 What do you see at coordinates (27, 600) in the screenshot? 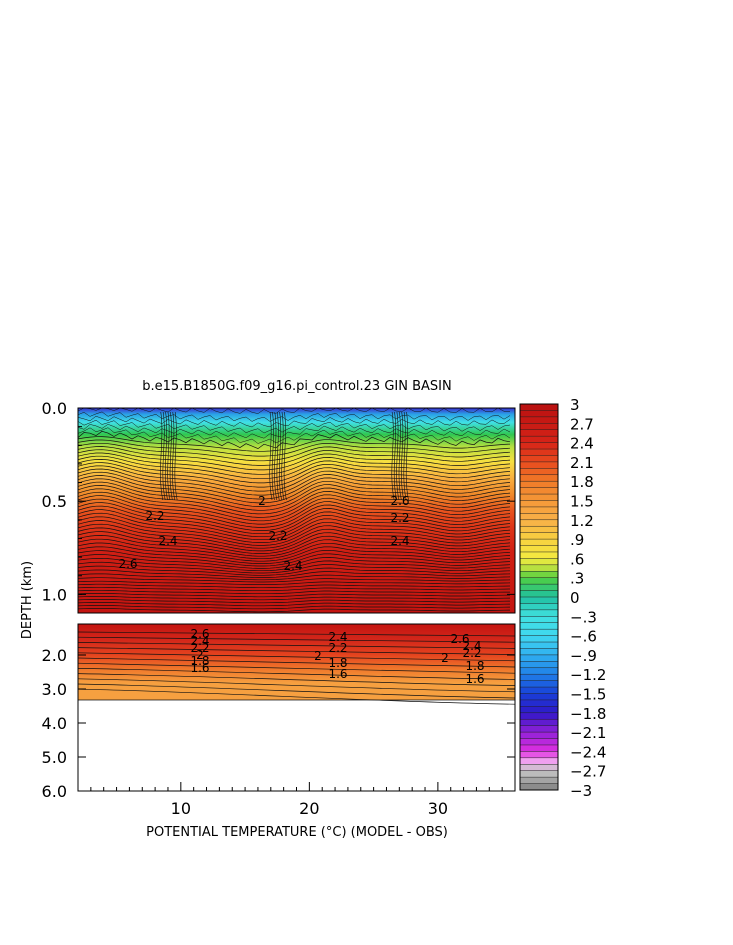
I see `y-axis-label: DEPTH (km)` at bounding box center [27, 600].